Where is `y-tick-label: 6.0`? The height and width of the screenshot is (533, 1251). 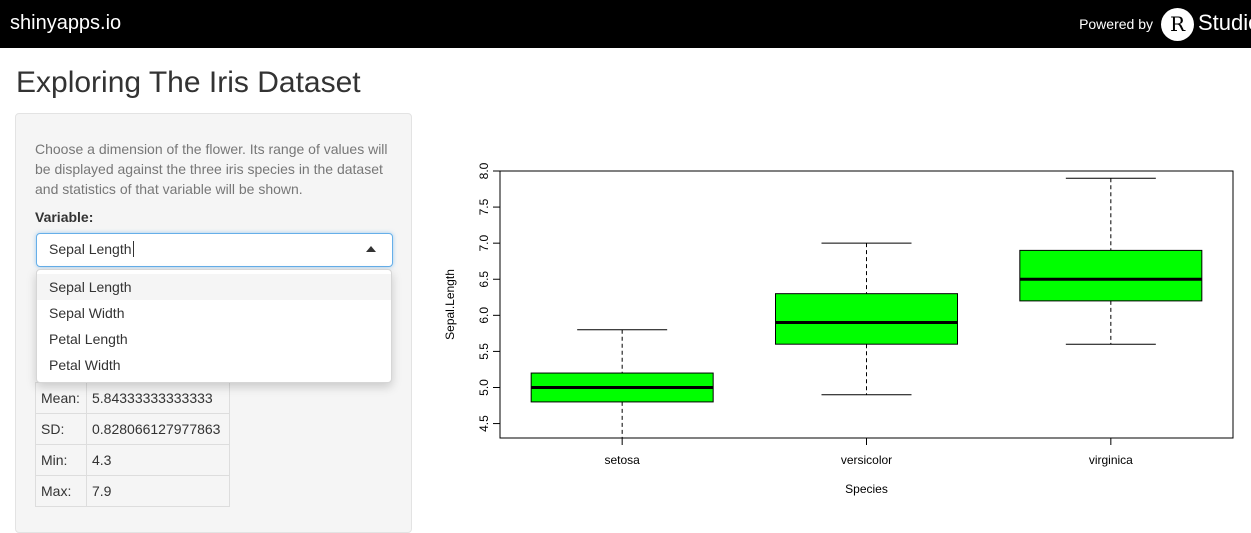
y-tick-label: 6.0 is located at coordinates (484, 315).